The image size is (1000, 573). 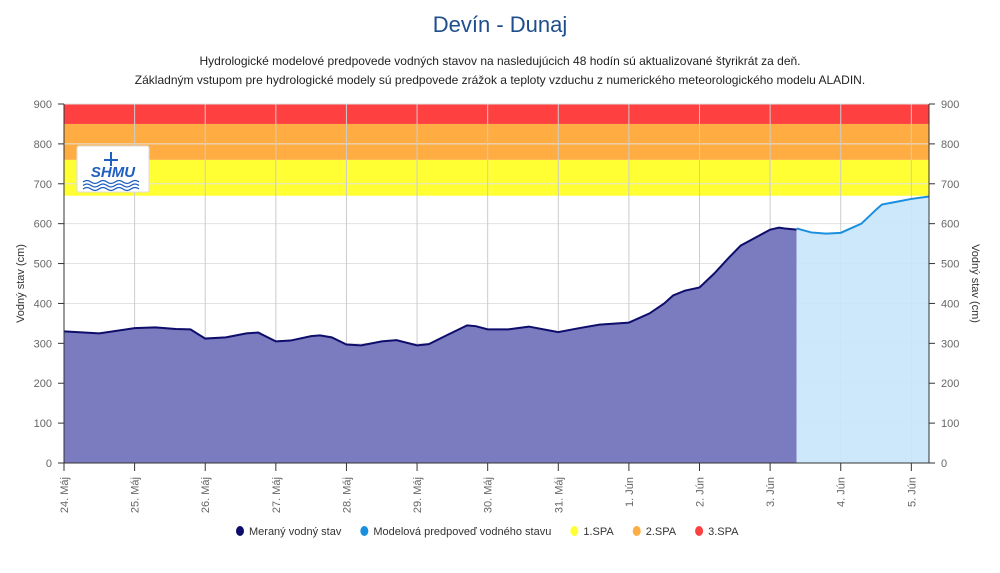 What do you see at coordinates (950, 265) in the screenshot?
I see `y-tick-label-right: 500` at bounding box center [950, 265].